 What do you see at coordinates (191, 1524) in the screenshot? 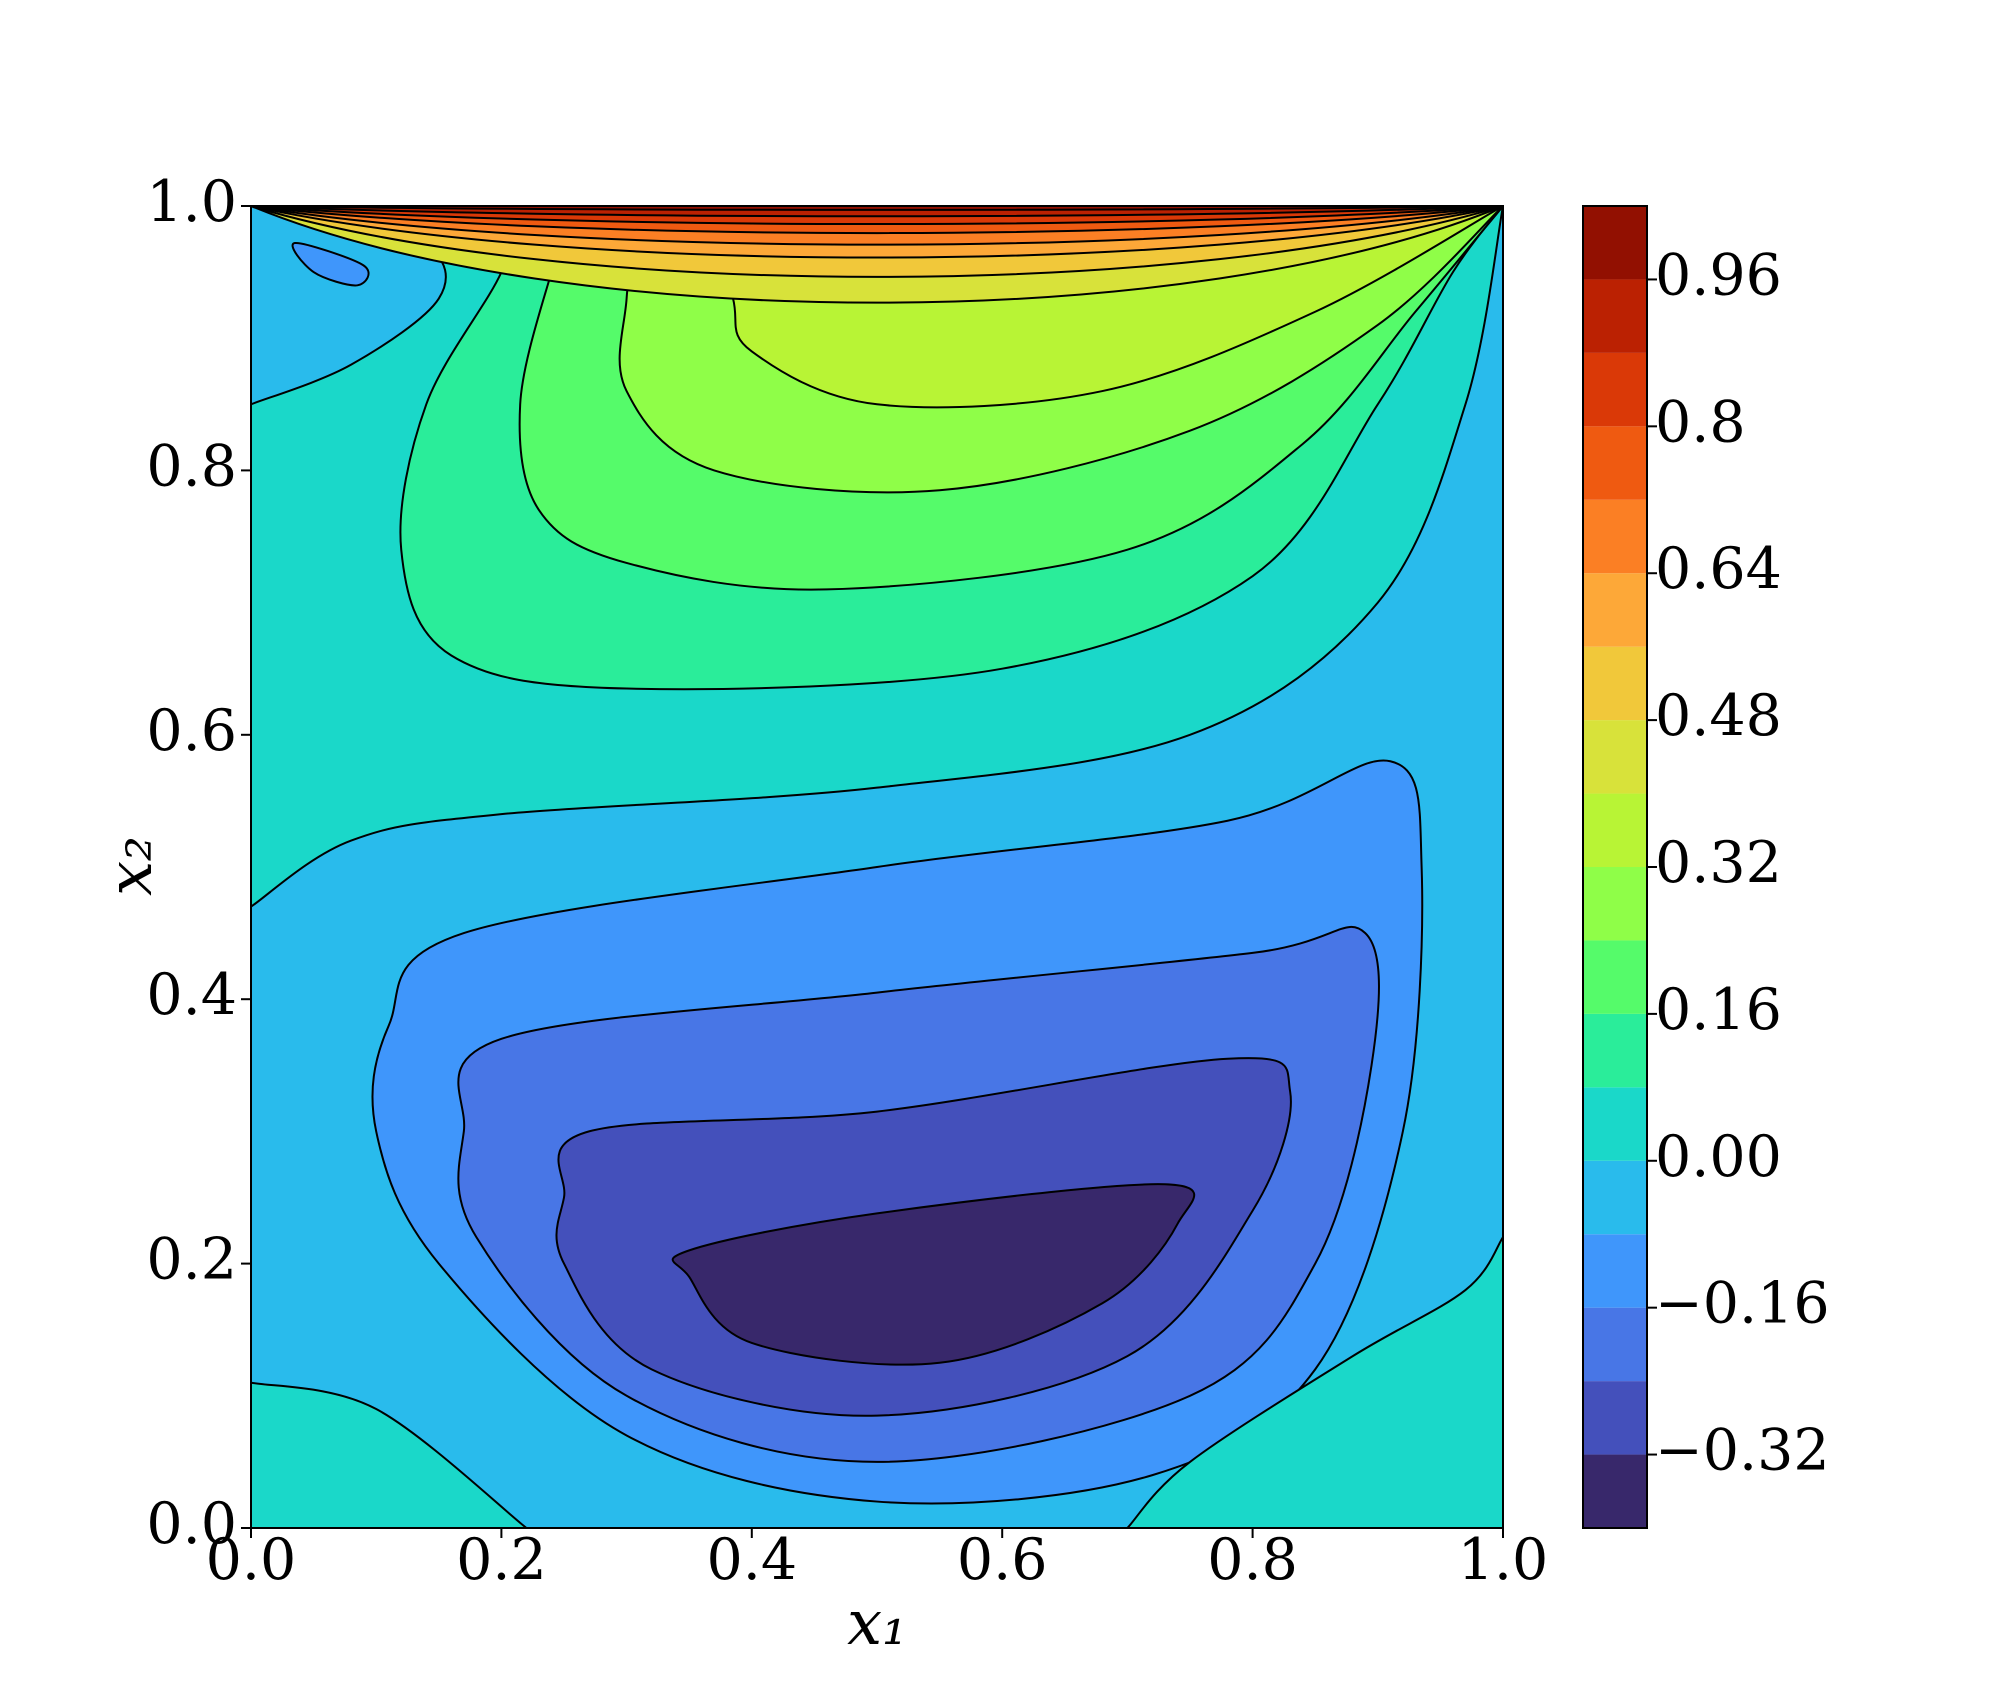
I see `y-tick-label: 0.0` at bounding box center [191, 1524].